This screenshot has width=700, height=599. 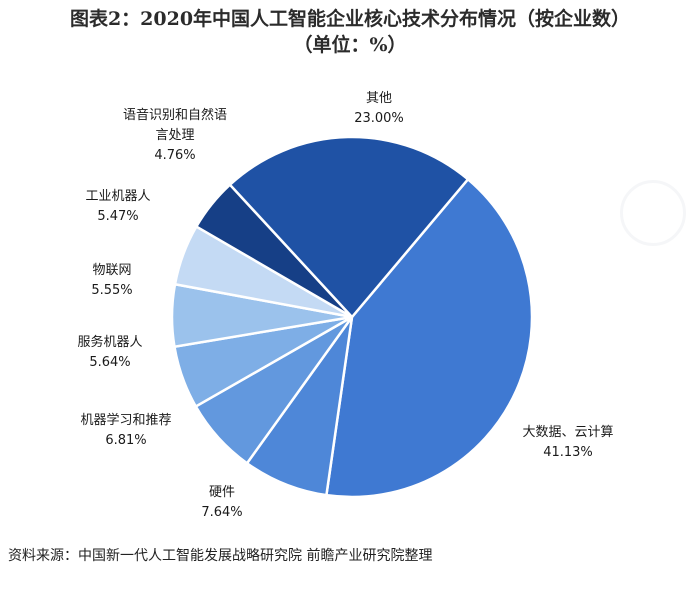 I want to click on slice-category-label: 言处理, so click(x=174, y=135).